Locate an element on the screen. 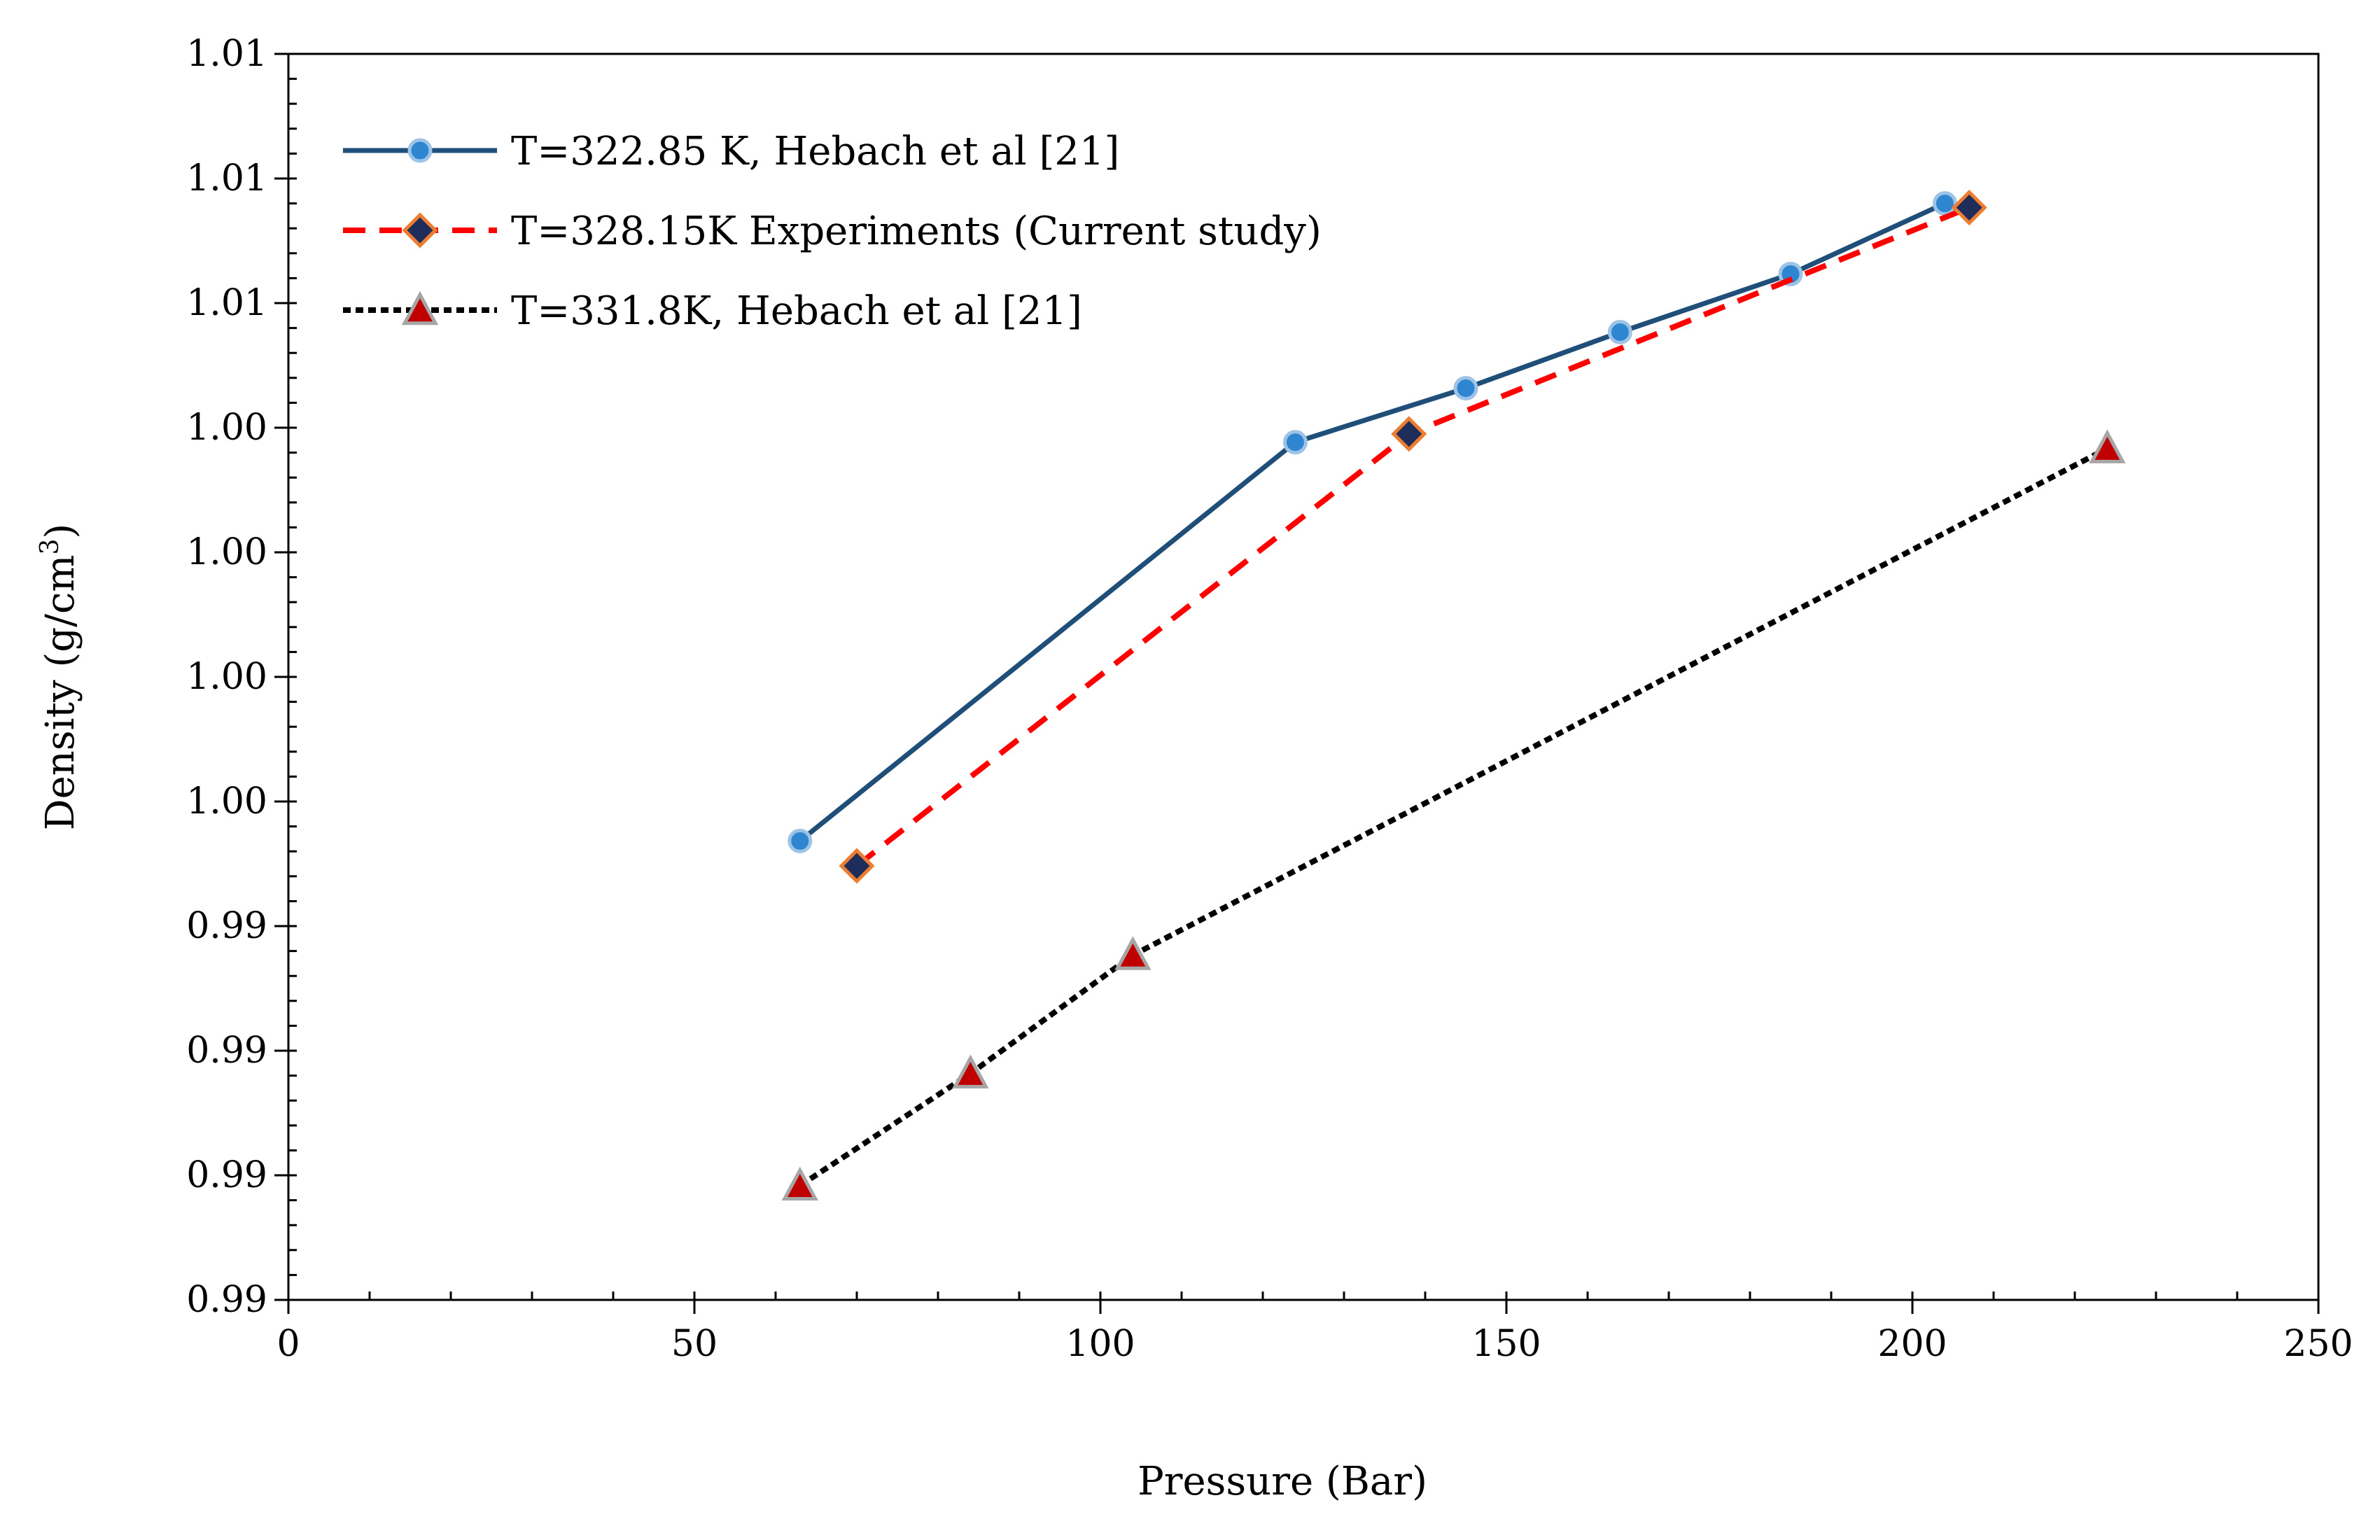  legend-item: T=328.15K Experiments (Current study) is located at coordinates (832, 231).